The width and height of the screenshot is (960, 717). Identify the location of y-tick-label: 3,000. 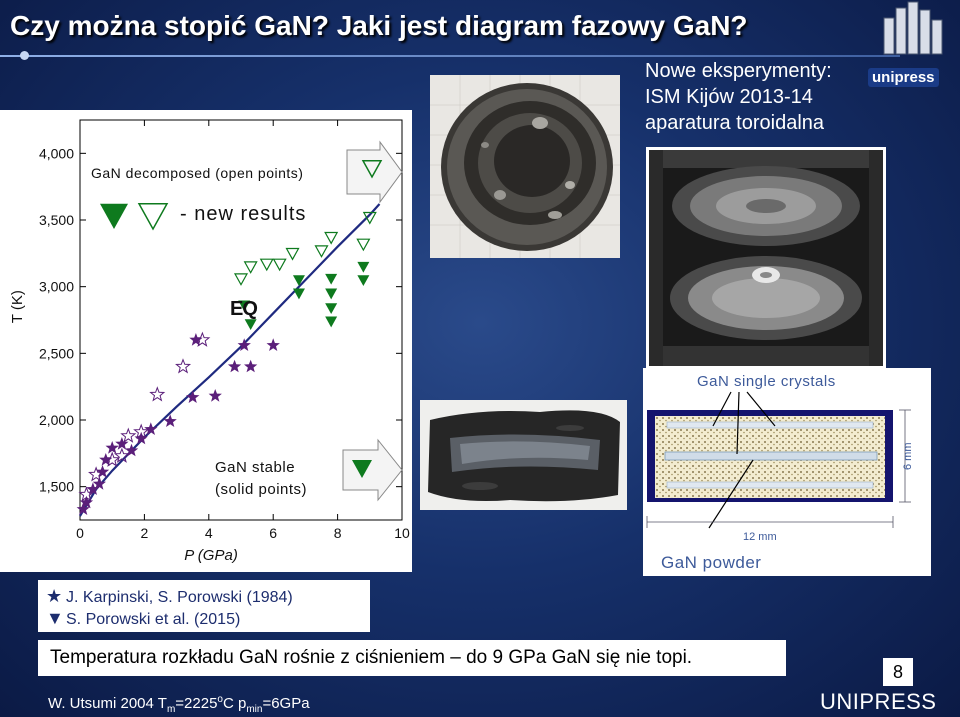
(56, 287).